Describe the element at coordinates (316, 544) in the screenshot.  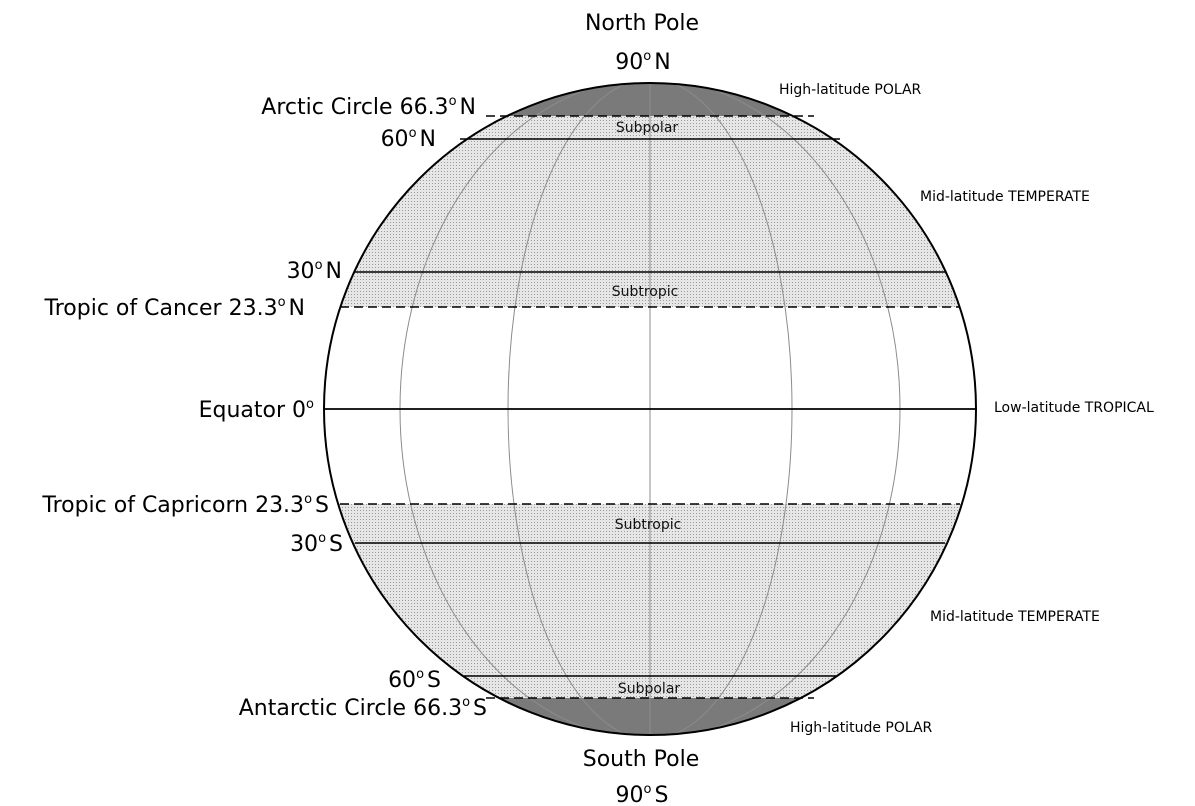
I see `lat-30s-label: 30o S` at that location.